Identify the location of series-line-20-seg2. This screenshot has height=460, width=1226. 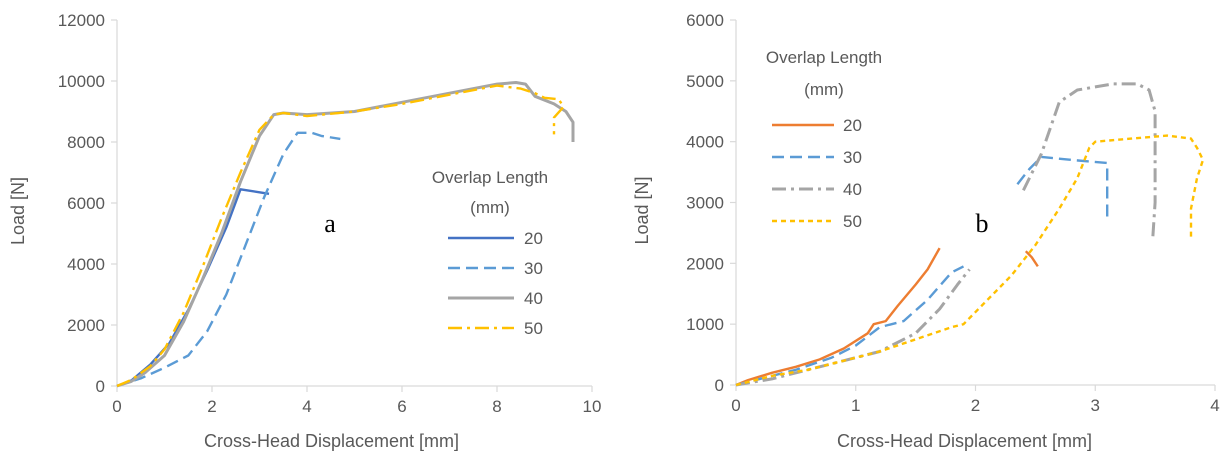
(1031, 259).